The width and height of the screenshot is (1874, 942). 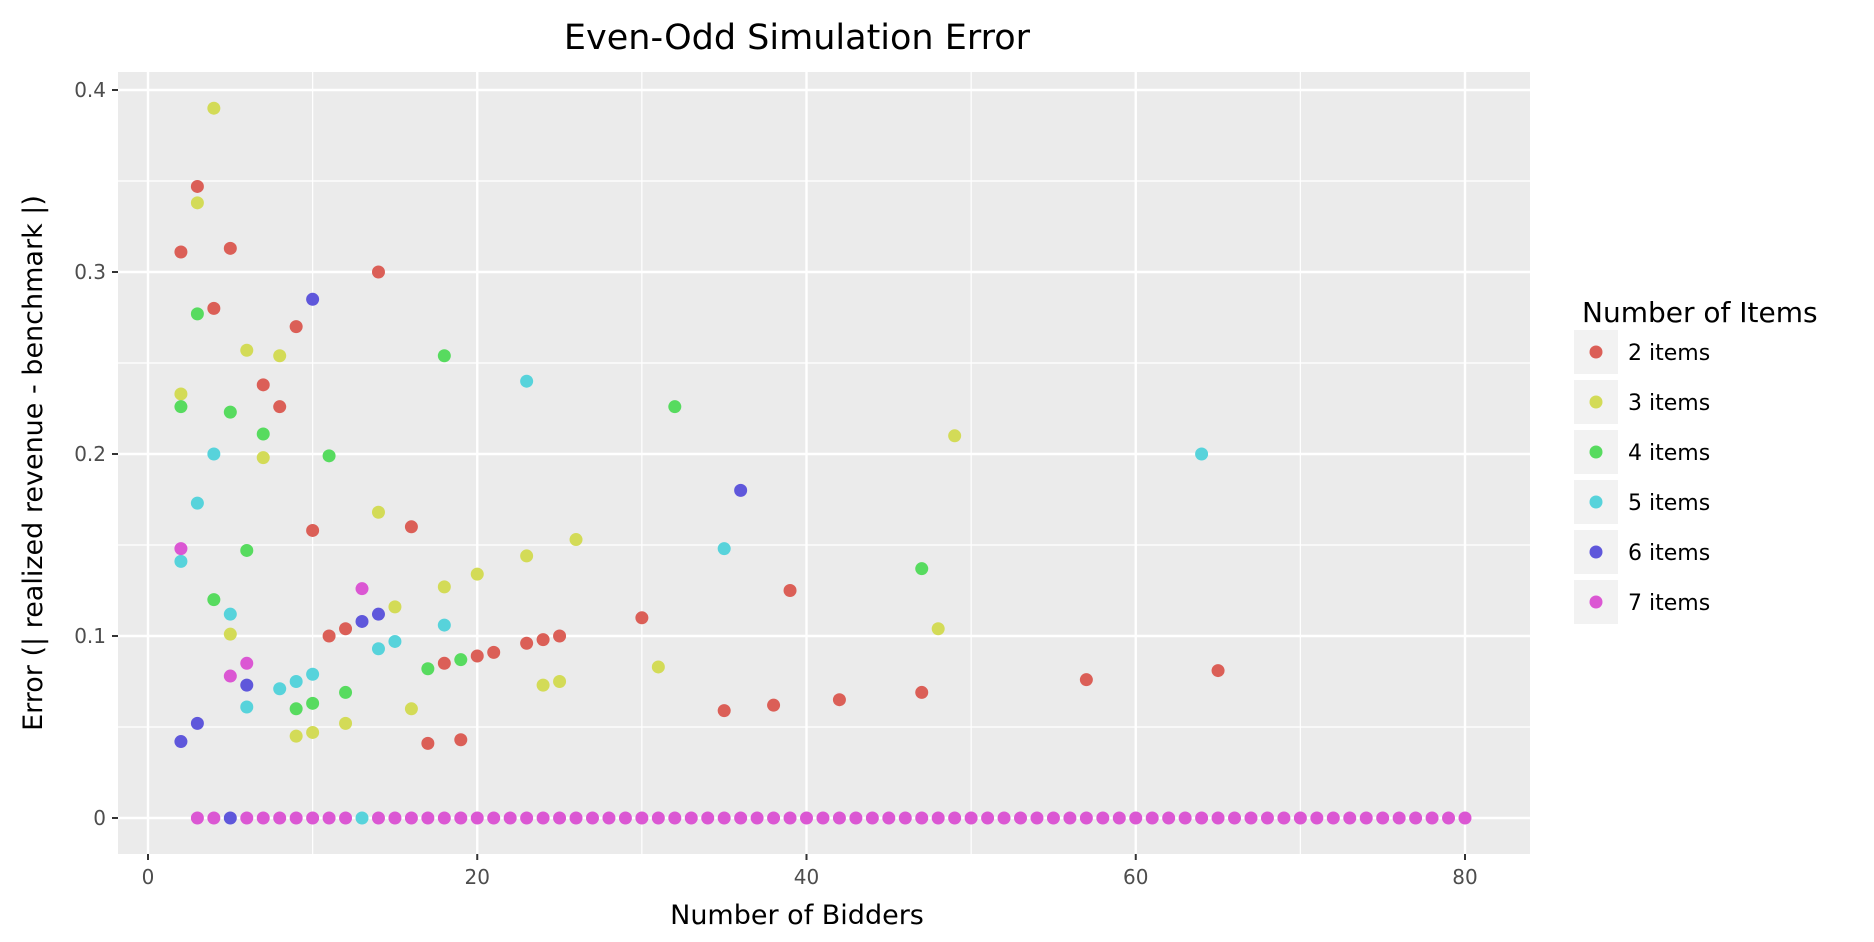 I want to click on x-tick-label: 40, so click(x=806, y=877).